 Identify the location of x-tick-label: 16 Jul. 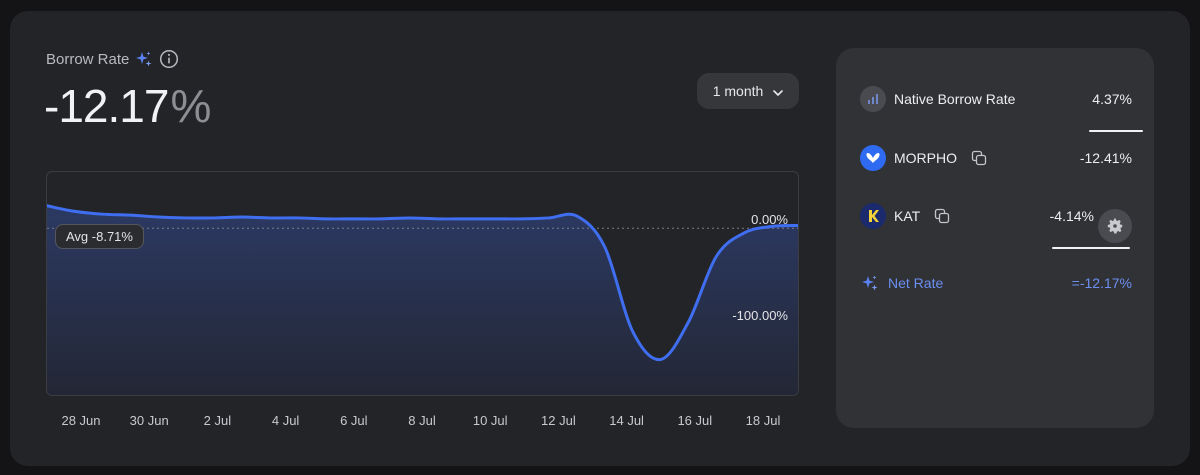
(695, 420).